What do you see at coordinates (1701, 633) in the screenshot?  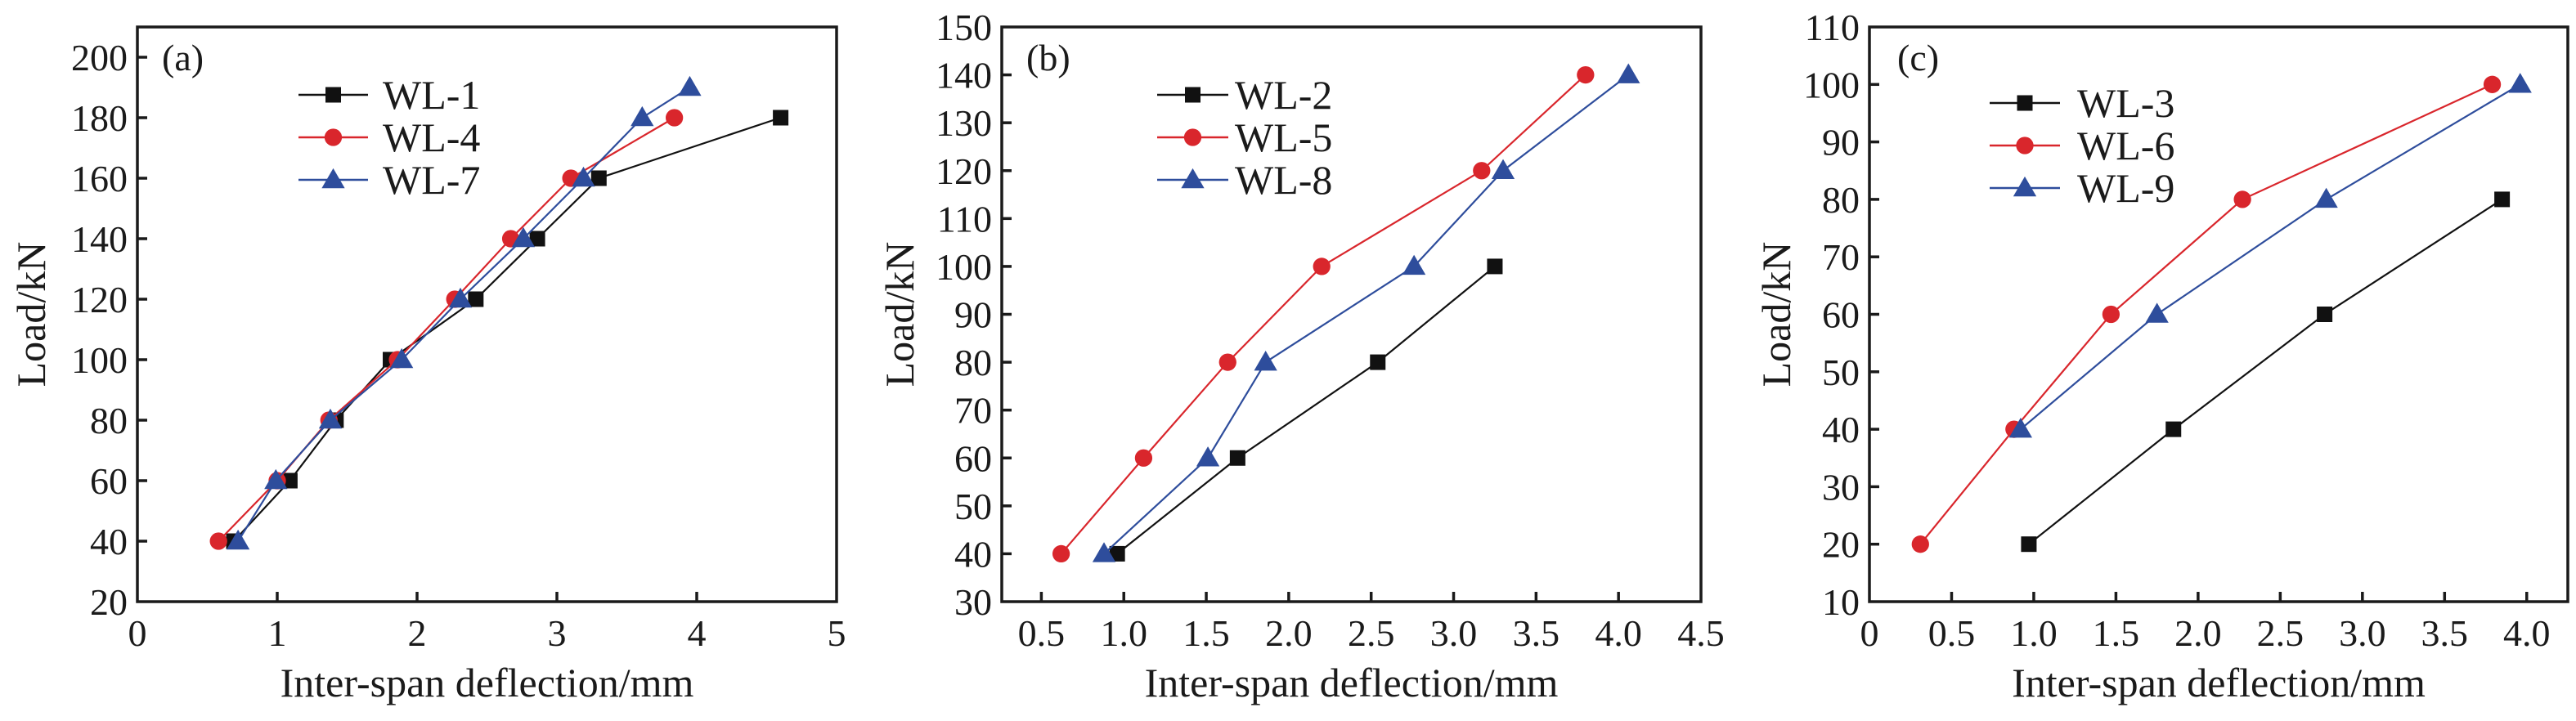 I see `x-tick-label: 4.5` at bounding box center [1701, 633].